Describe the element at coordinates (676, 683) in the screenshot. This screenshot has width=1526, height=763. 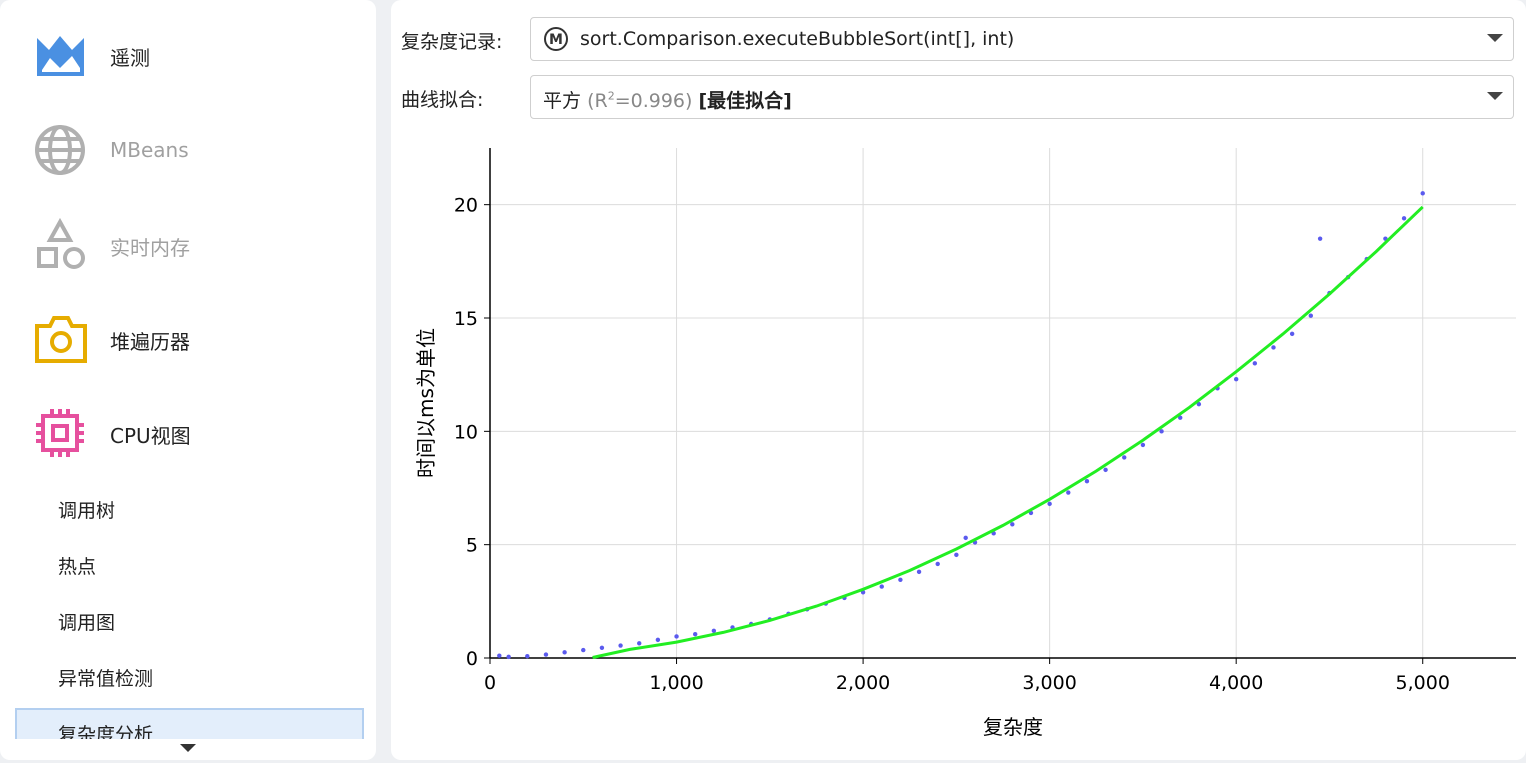
I see `x-tick-label: 1,000` at that location.